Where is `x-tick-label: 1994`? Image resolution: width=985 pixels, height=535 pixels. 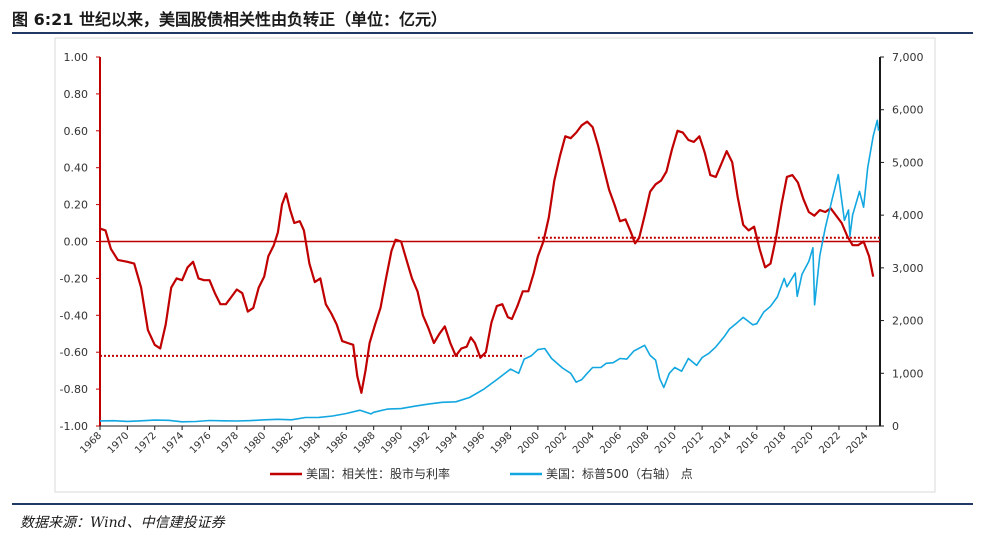
x-tick-label: 1994 is located at coordinates (447, 443).